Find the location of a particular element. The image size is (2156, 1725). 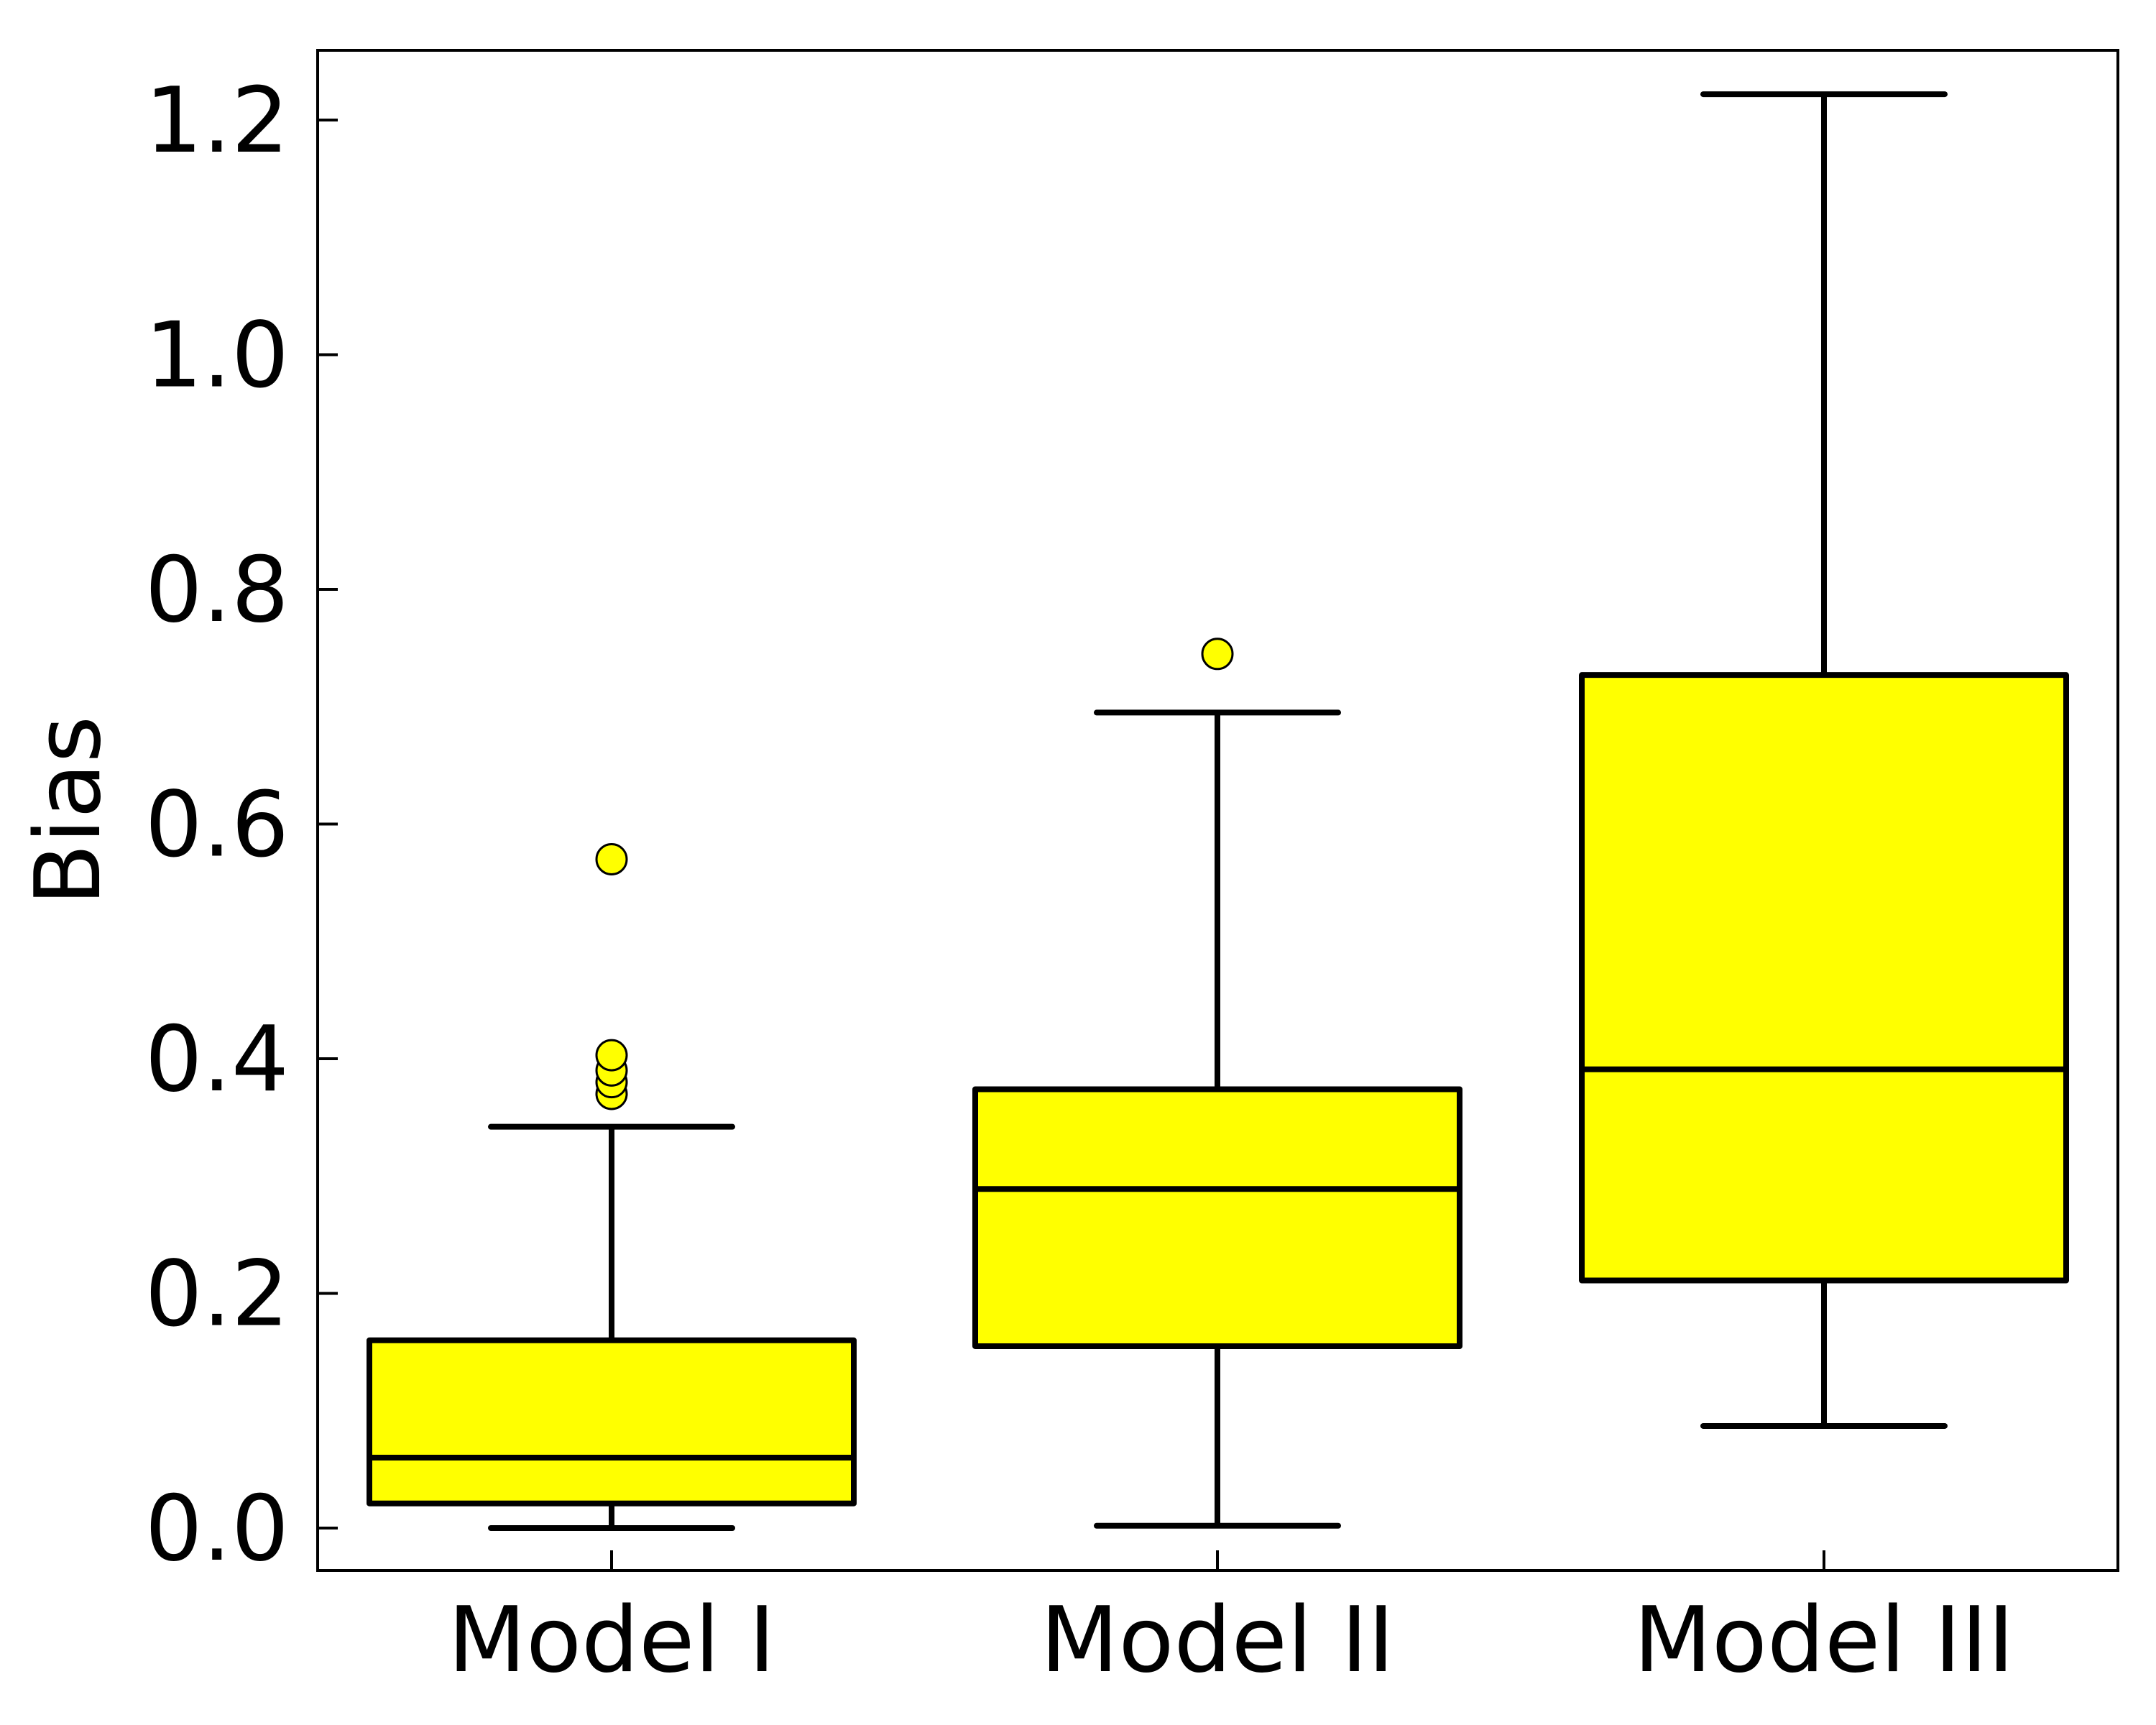

x-tick-label: Model II is located at coordinates (1218, 1640).